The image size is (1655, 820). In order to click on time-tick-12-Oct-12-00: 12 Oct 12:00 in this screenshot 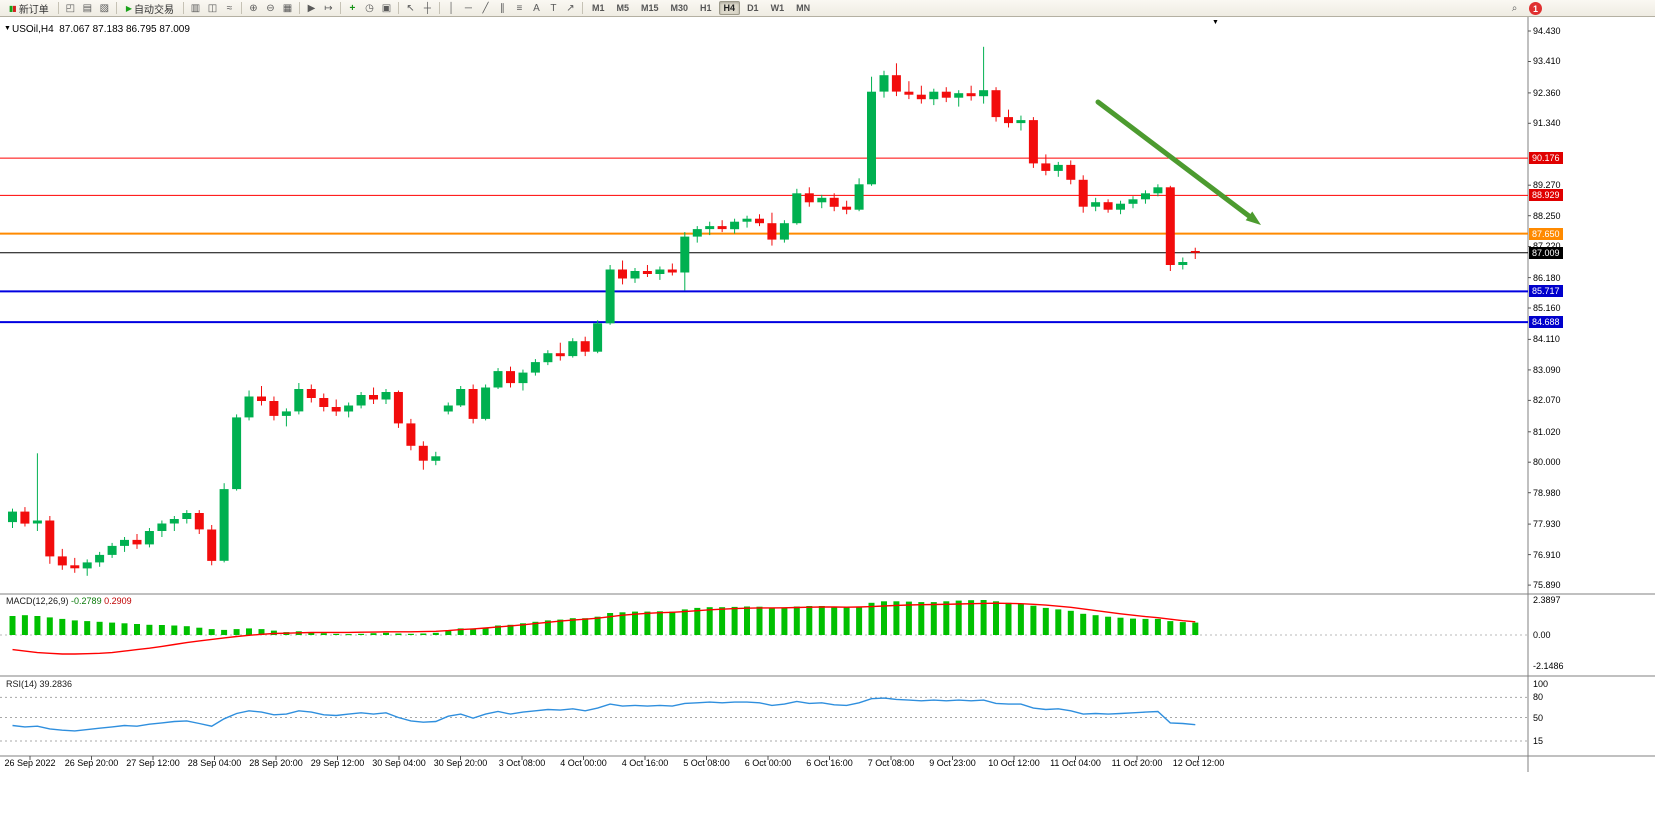, I will do `click(1198, 763)`.